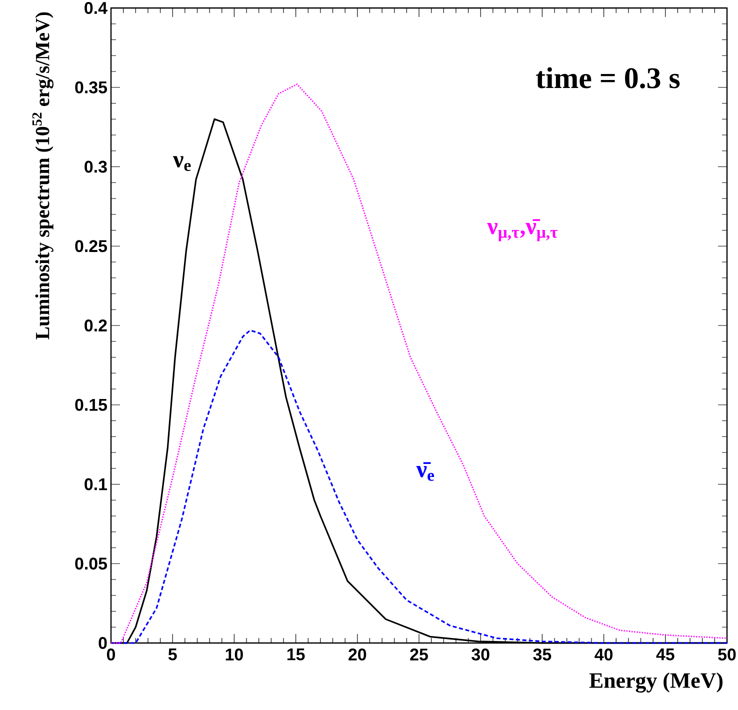  What do you see at coordinates (727, 654) in the screenshot?
I see `x-tick-label: 50` at bounding box center [727, 654].